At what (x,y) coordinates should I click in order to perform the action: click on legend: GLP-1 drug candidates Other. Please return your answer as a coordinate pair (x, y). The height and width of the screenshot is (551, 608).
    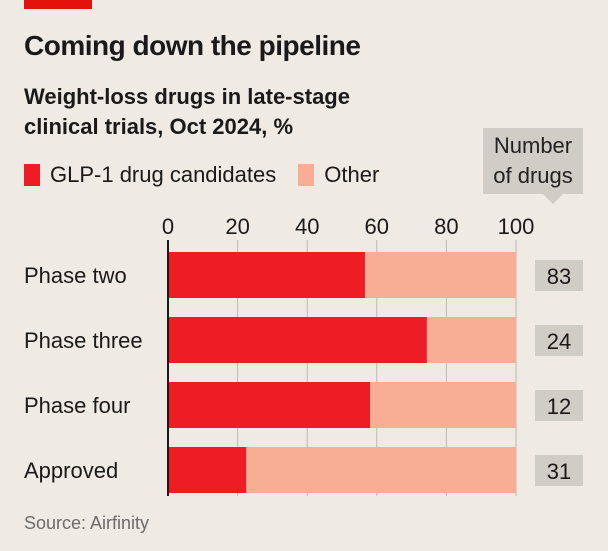
    Looking at the image, I should click on (212, 175).